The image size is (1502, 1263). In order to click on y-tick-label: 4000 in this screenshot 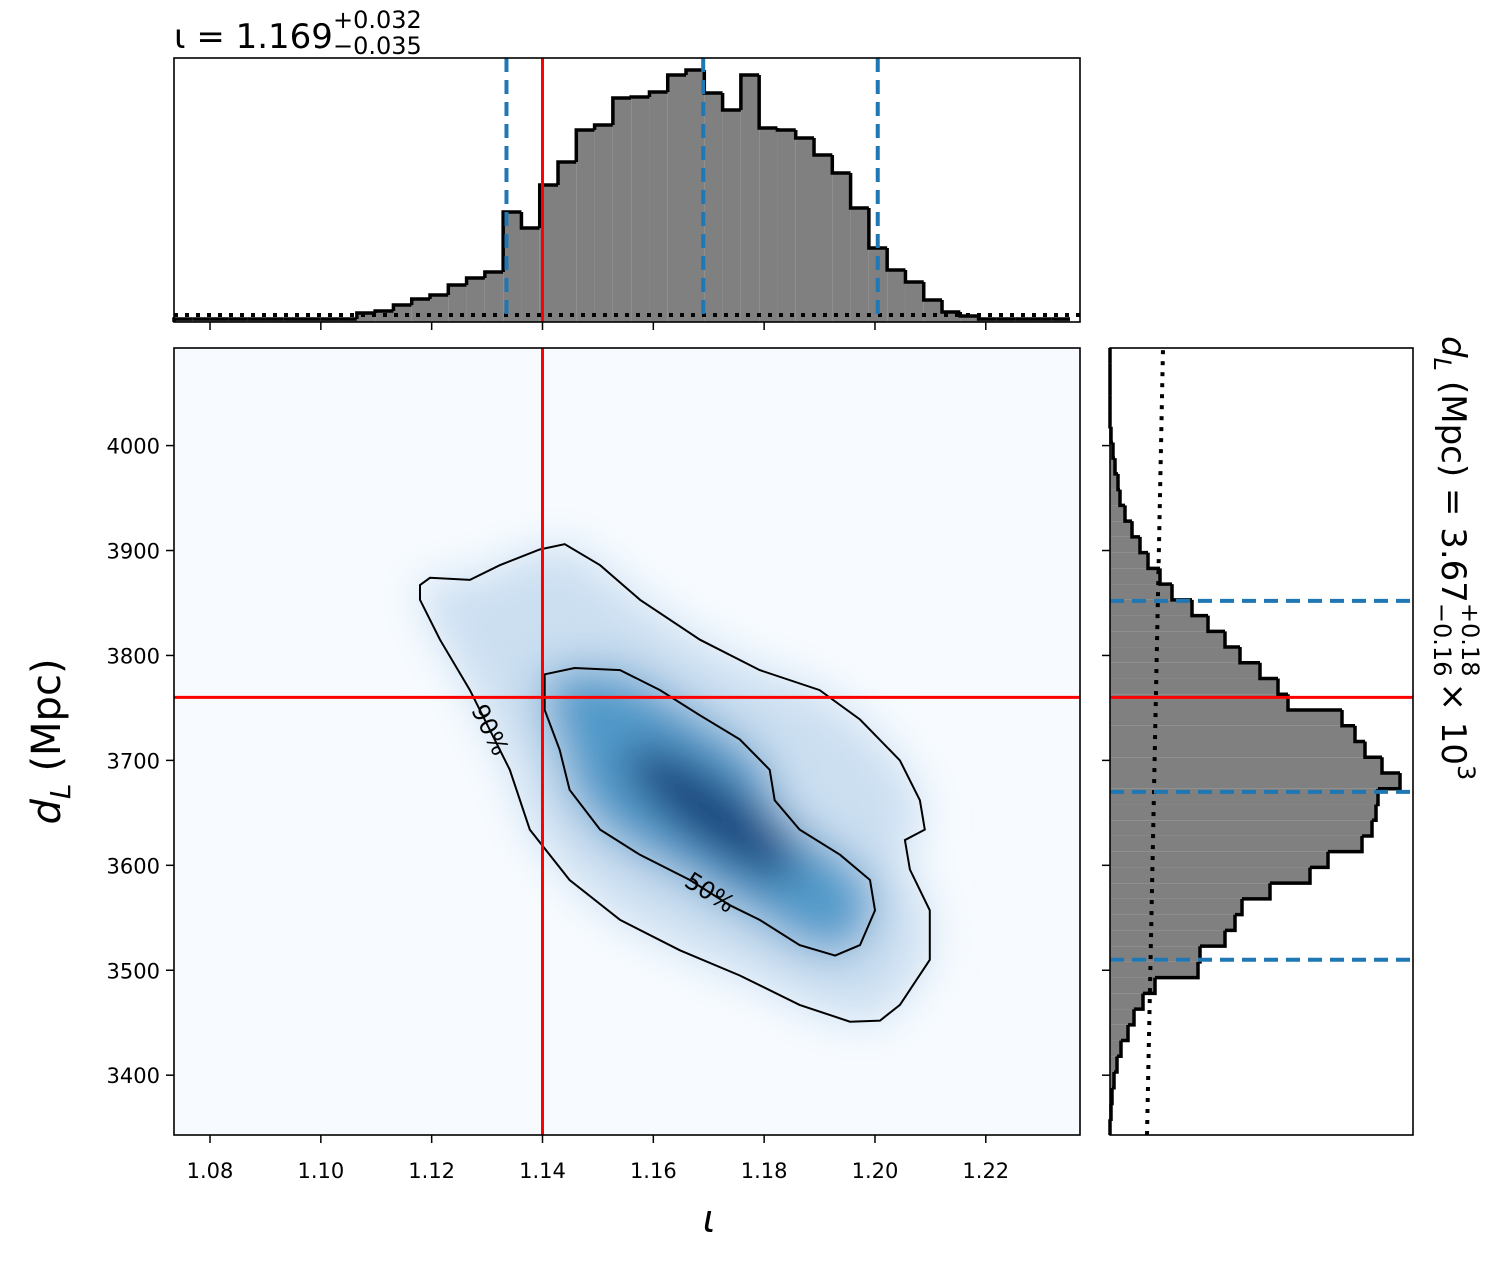, I will do `click(133, 447)`.